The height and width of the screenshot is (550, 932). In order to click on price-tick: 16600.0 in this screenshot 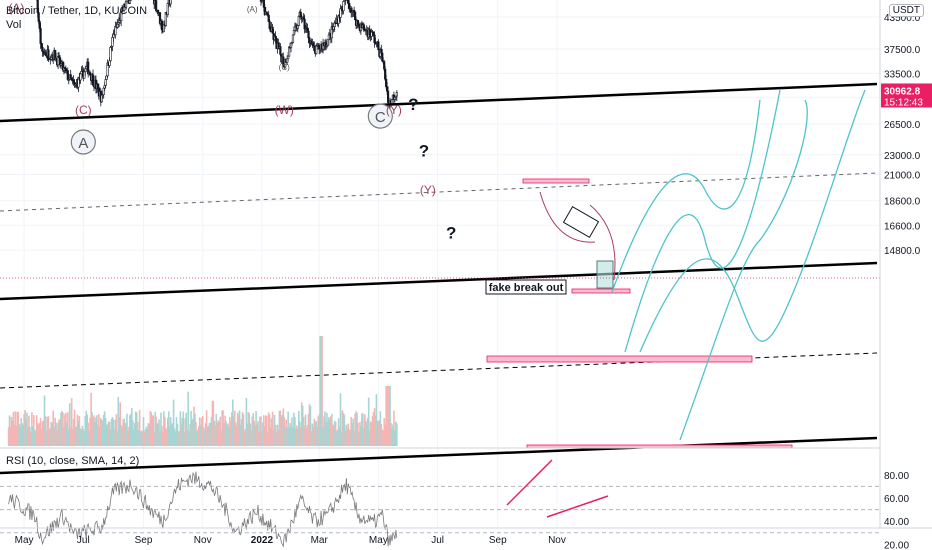, I will do `click(902, 226)`.